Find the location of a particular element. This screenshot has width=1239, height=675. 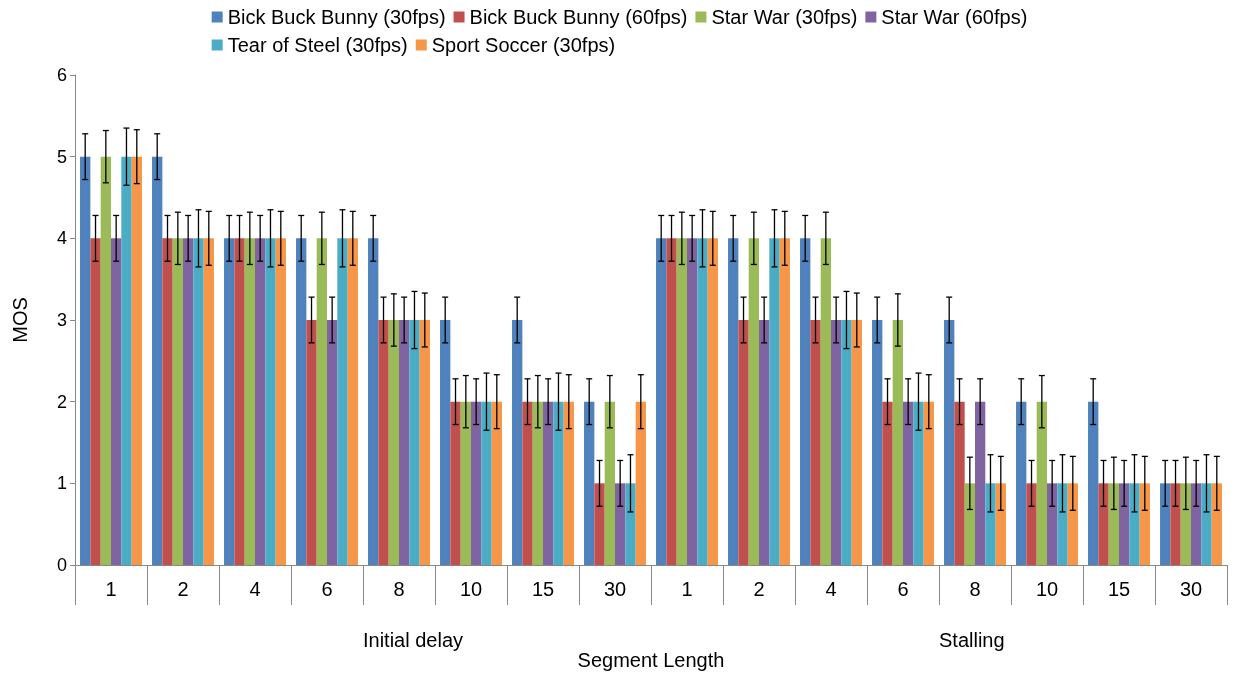

y-tick-label: 2 is located at coordinates (61, 401).